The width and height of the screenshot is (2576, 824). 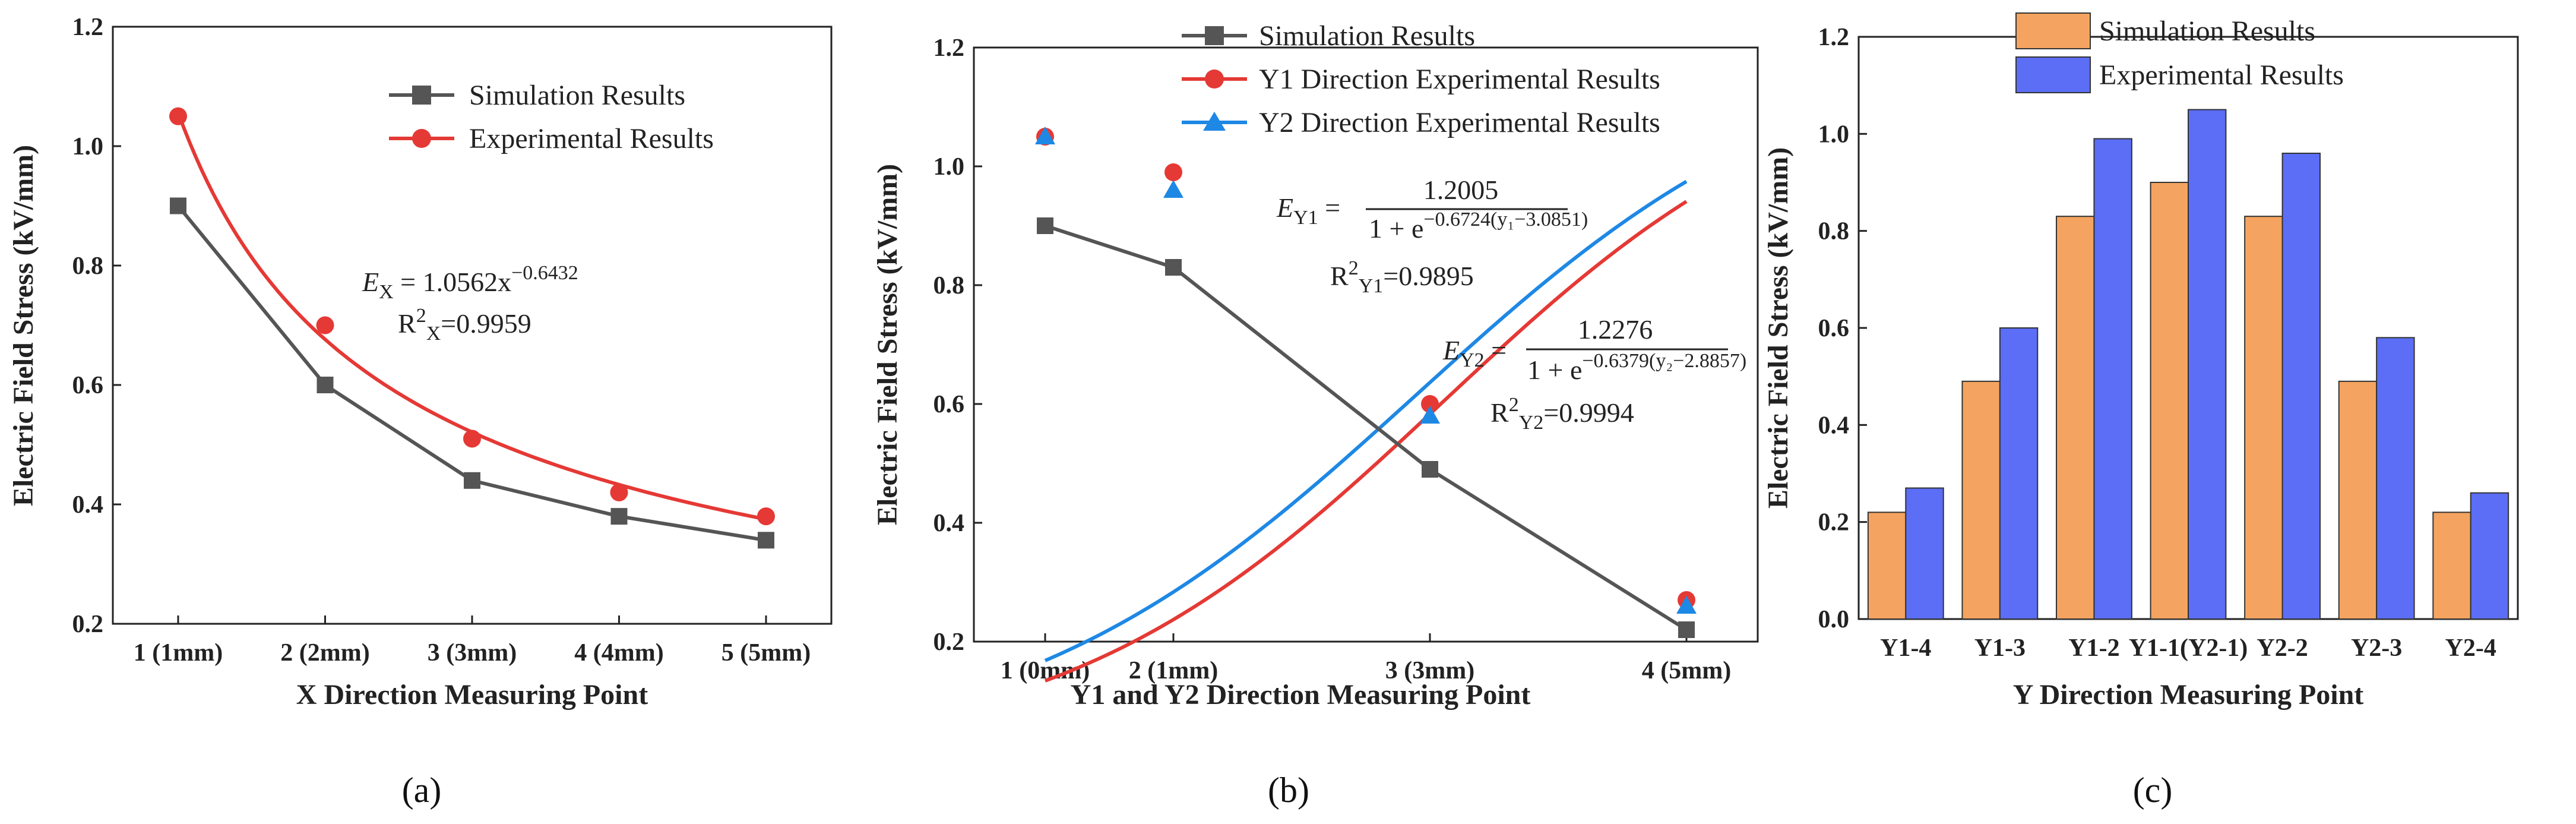 I want to click on legend-swatch-c-simulation, so click(x=2053, y=30).